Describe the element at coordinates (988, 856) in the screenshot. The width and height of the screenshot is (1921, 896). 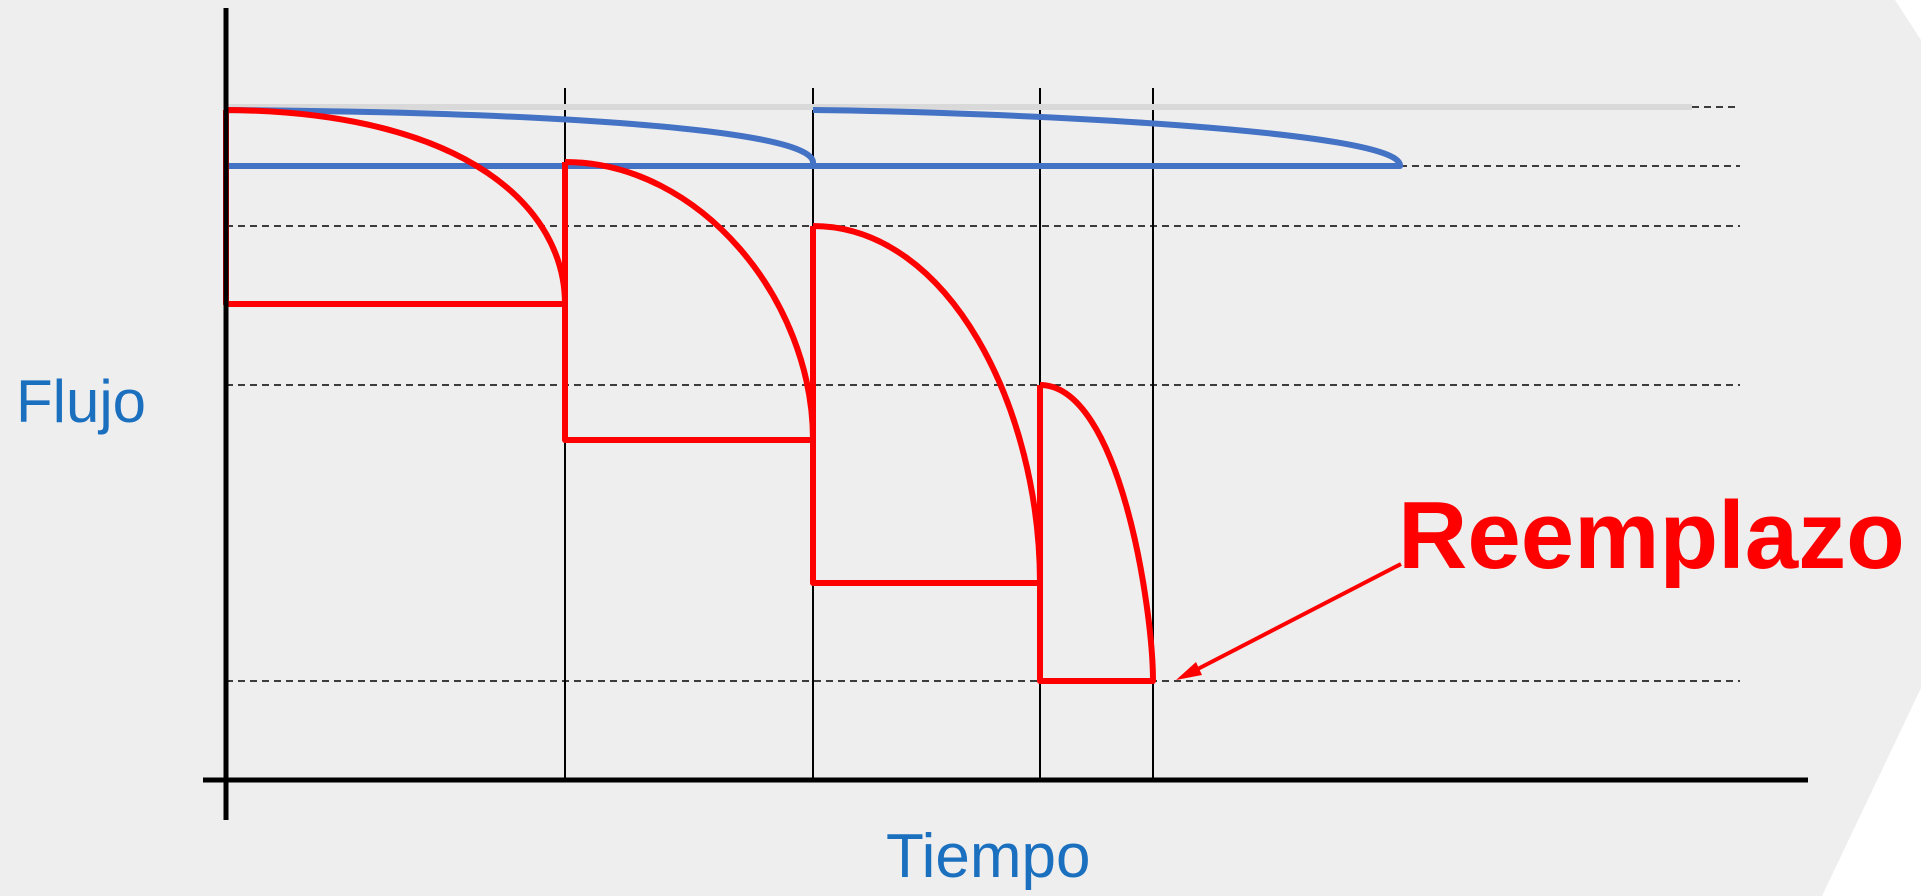
I see `x-axis-label: Tiempo` at that location.